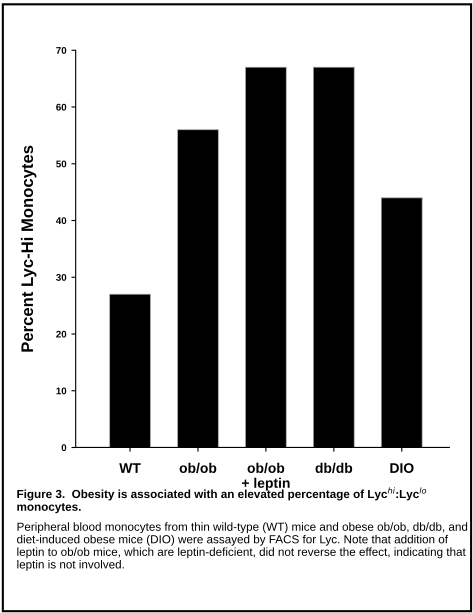 The width and height of the screenshot is (473, 613). I want to click on x-tick-label: ob/ob, so click(198, 468).